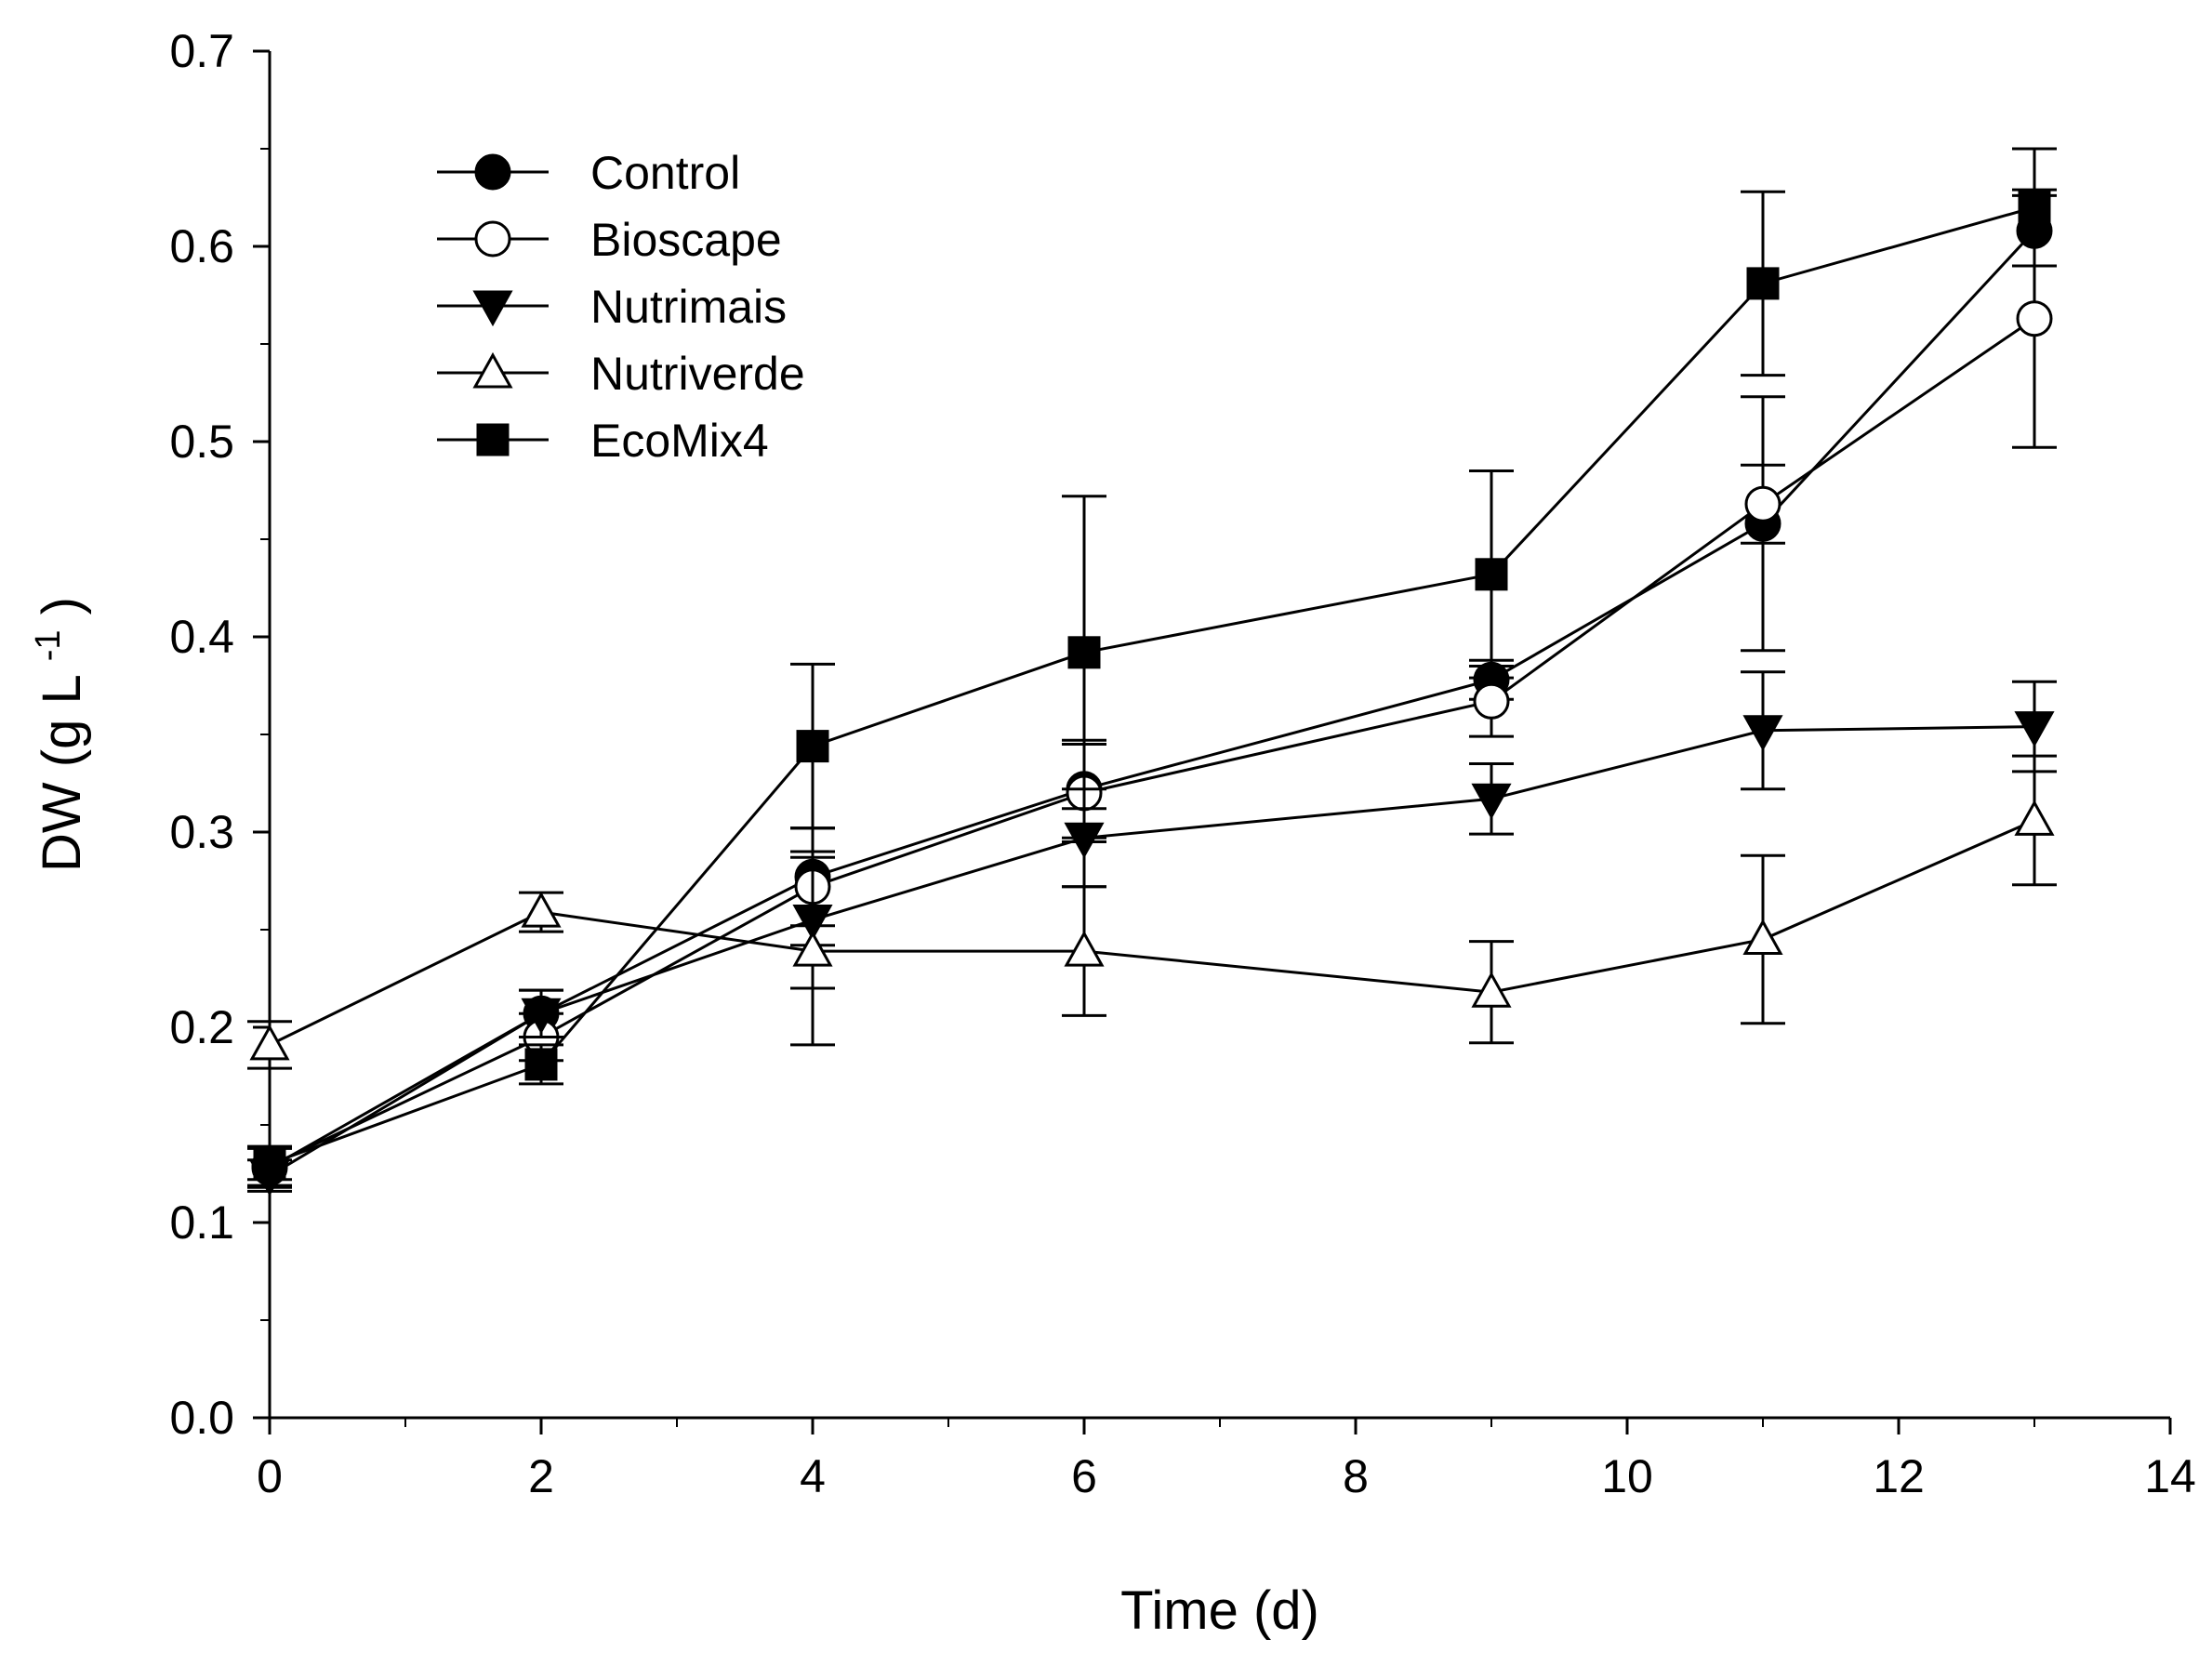  What do you see at coordinates (688, 307) in the screenshot?
I see `legend-label: Nutrimais` at bounding box center [688, 307].